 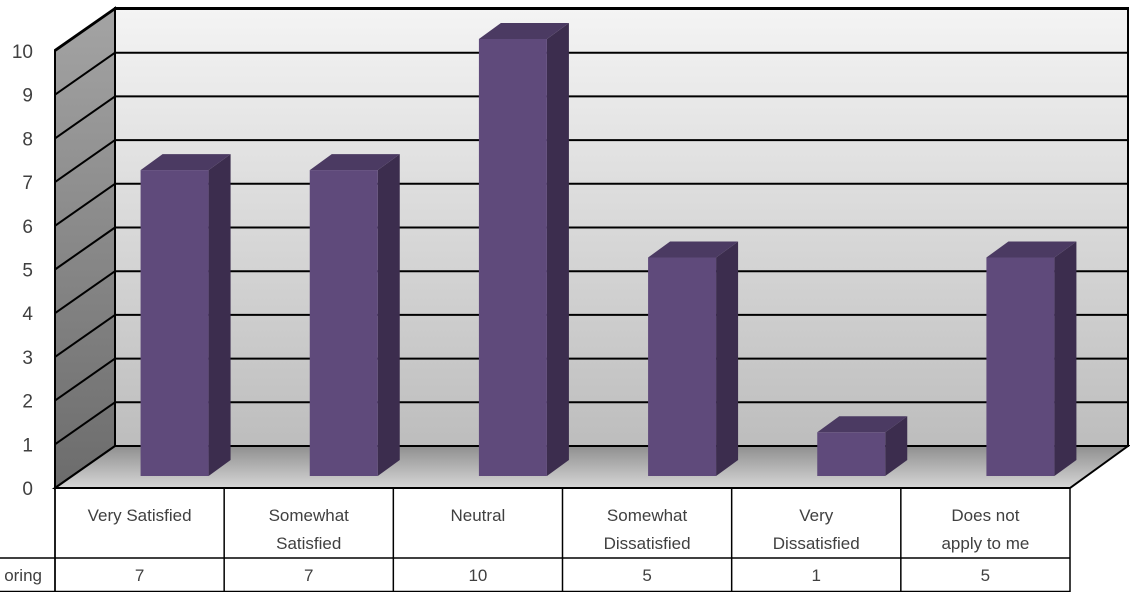 What do you see at coordinates (27, 183) in the screenshot?
I see `y-tick-label: 7` at bounding box center [27, 183].